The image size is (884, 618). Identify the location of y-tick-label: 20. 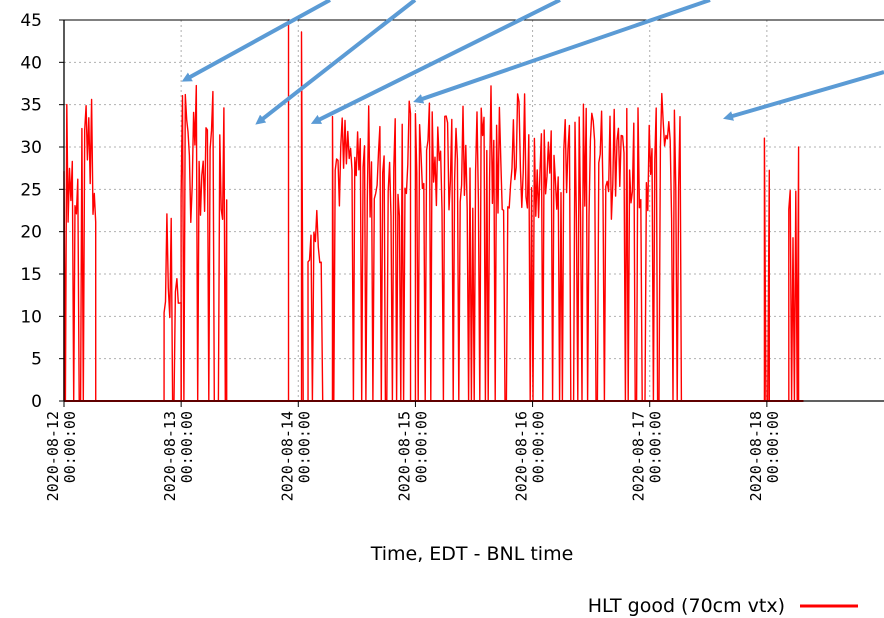
(31, 233).